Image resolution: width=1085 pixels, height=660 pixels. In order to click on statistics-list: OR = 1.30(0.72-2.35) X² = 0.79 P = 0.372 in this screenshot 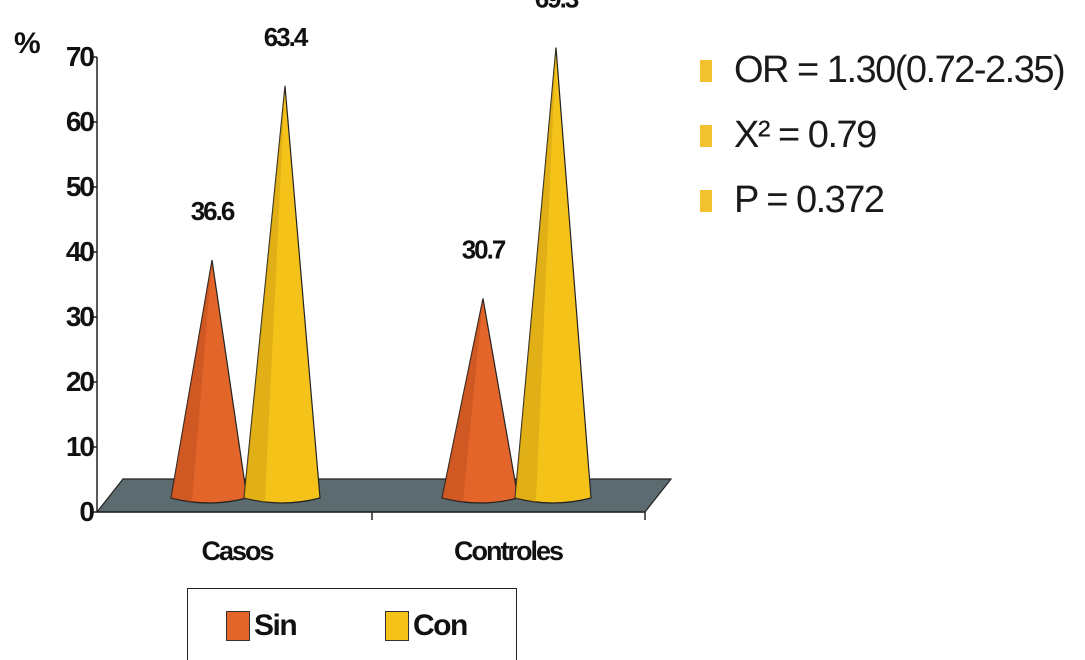, I will do `click(883, 135)`.